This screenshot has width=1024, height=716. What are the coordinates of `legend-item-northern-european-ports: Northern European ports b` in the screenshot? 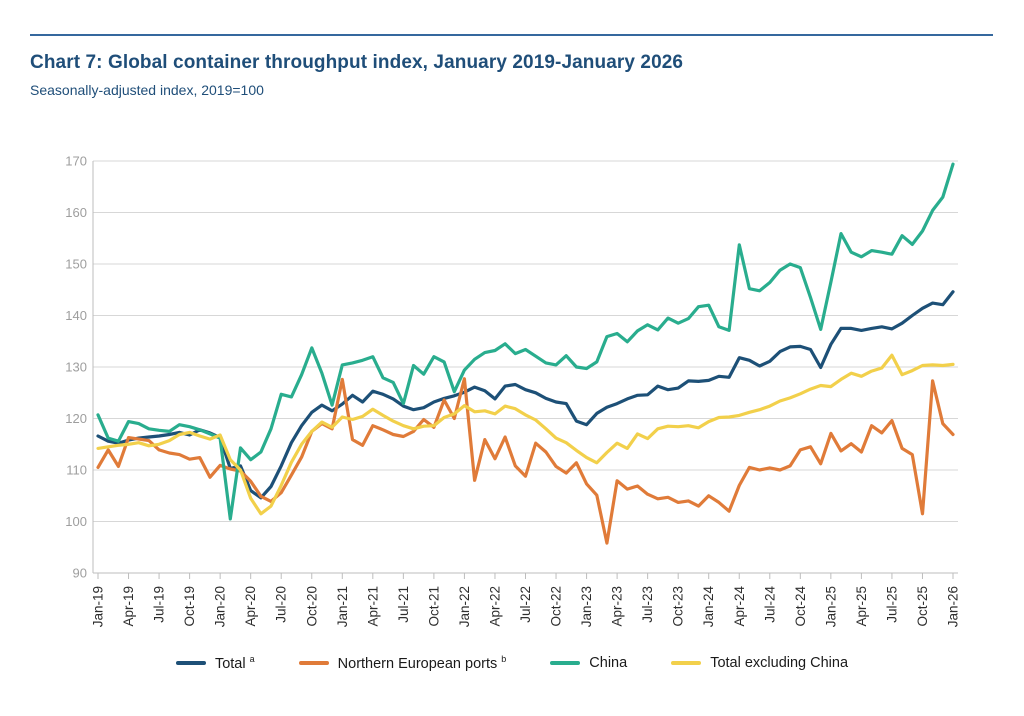 It's located at (402, 663).